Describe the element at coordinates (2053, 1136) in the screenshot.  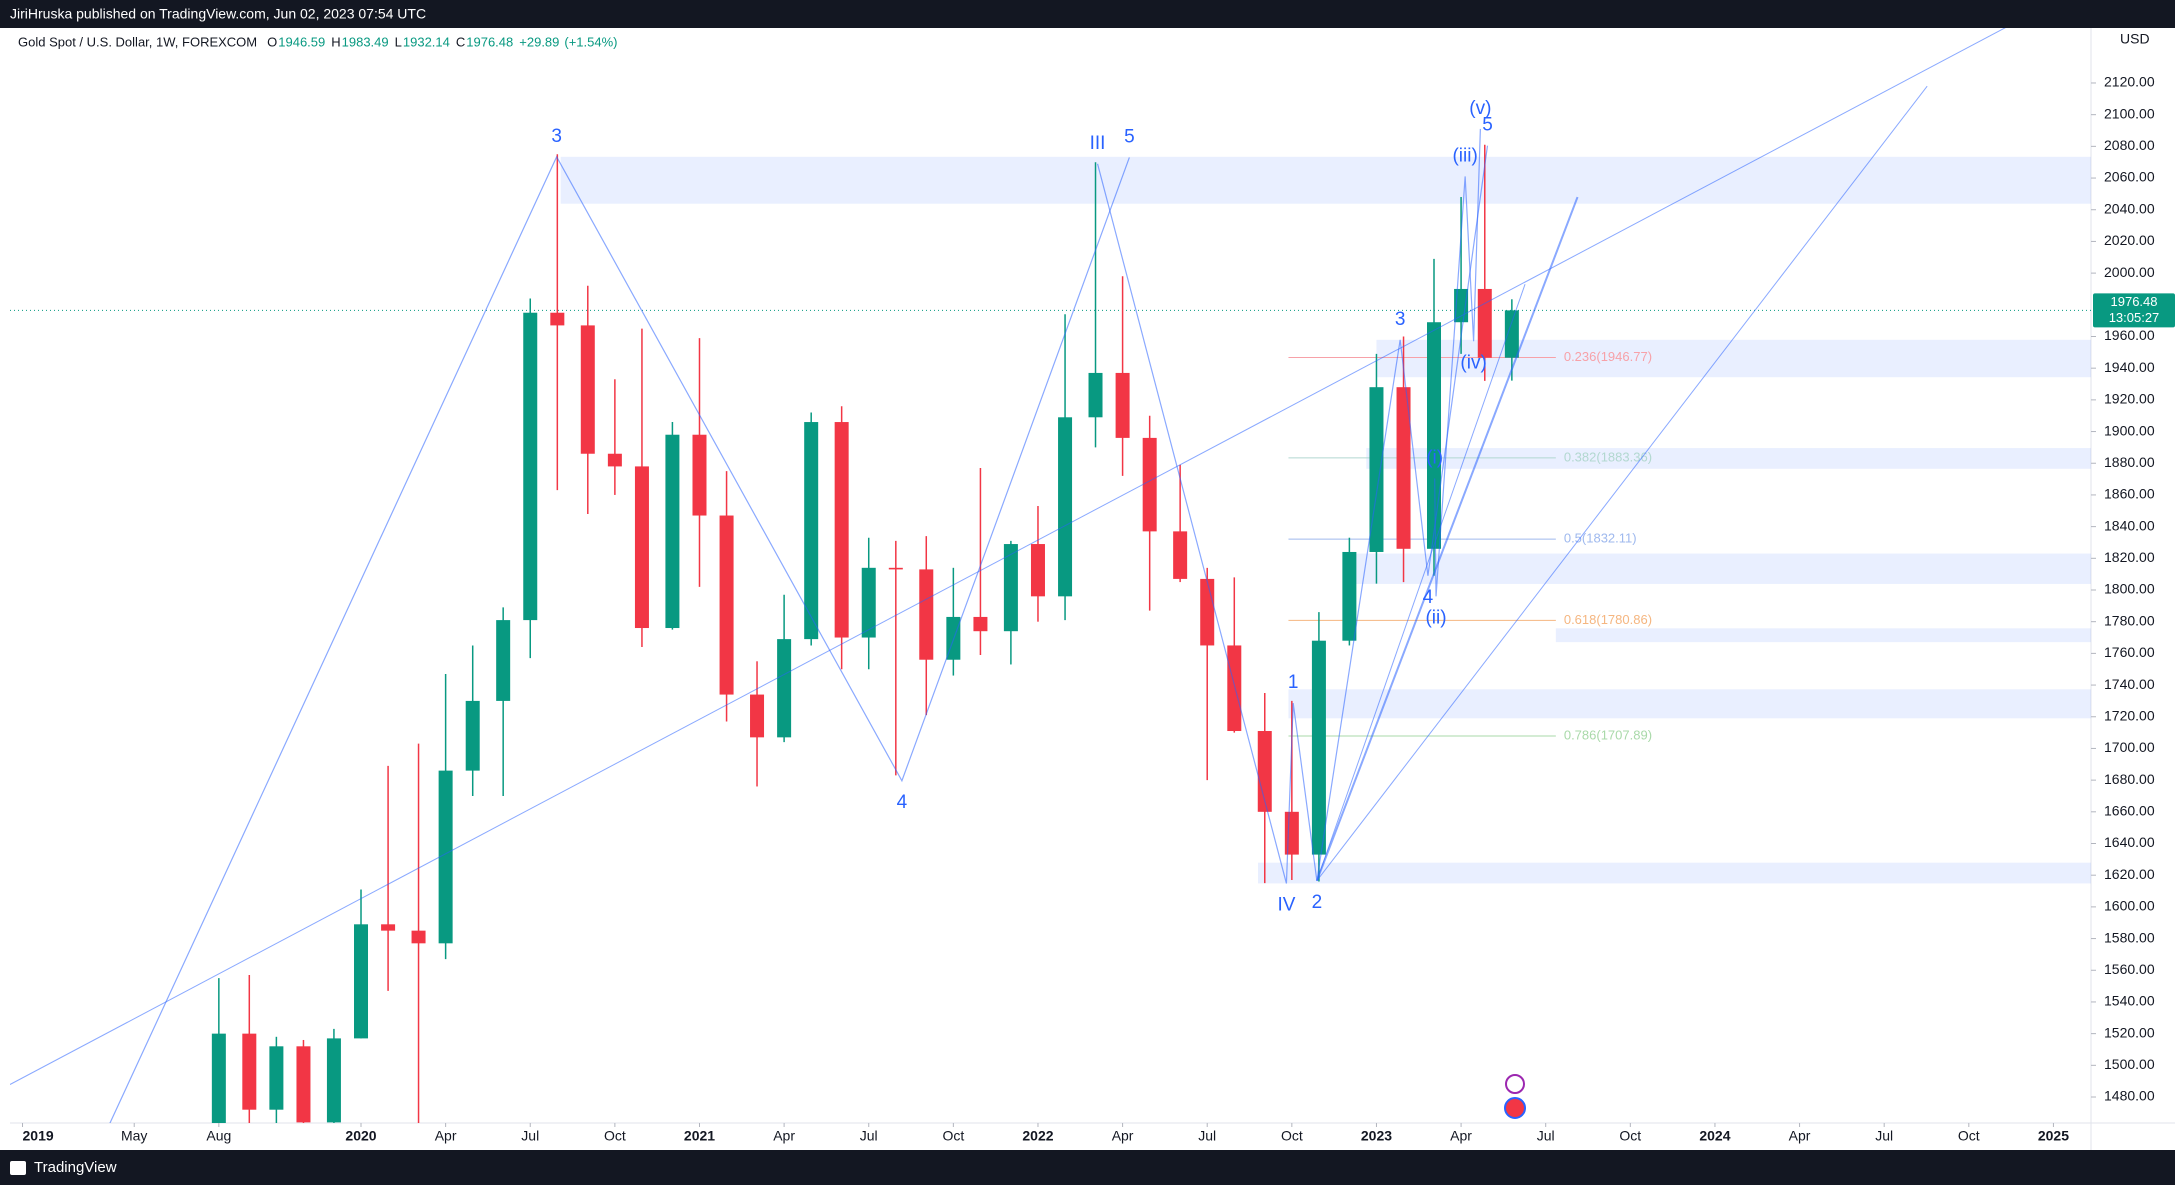
I see `x-tick-label: 2025` at that location.